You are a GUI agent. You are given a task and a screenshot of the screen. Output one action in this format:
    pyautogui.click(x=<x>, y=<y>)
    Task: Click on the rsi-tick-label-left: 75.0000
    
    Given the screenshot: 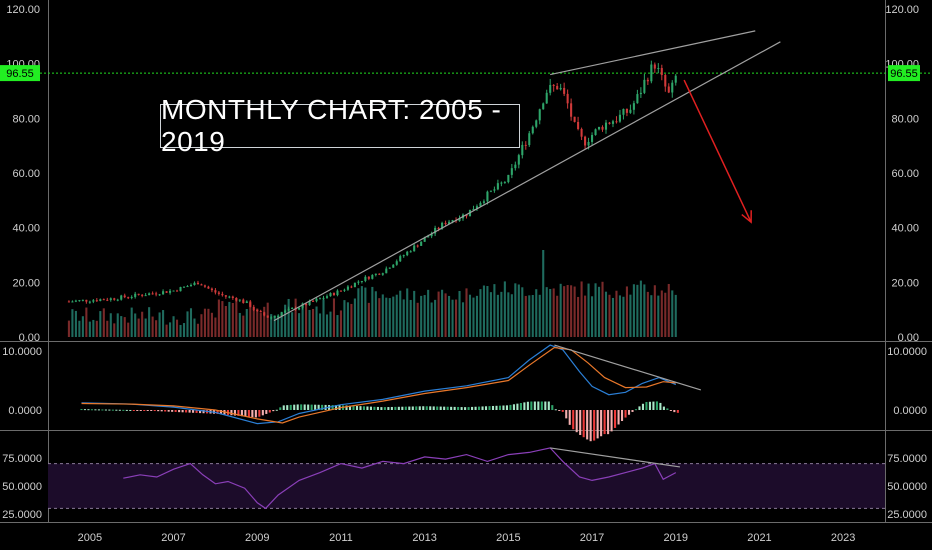 What is the action you would take?
    pyautogui.click(x=22, y=459)
    